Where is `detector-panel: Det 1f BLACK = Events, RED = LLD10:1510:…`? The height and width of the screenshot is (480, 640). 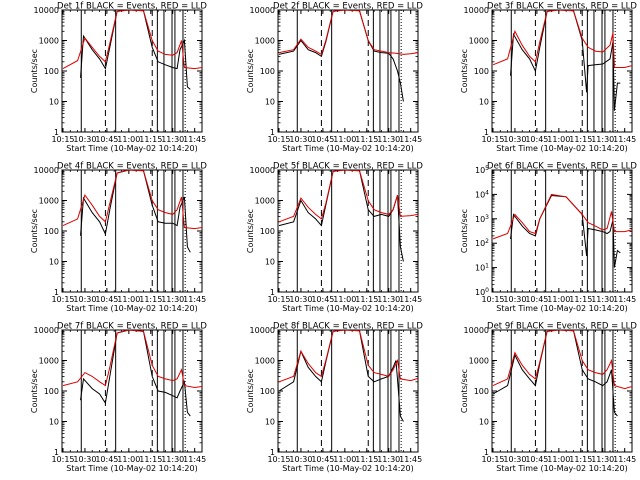
detector-panel: Det 1f BLACK = Events, RED = LLD10:1510:… is located at coordinates (118, 78).